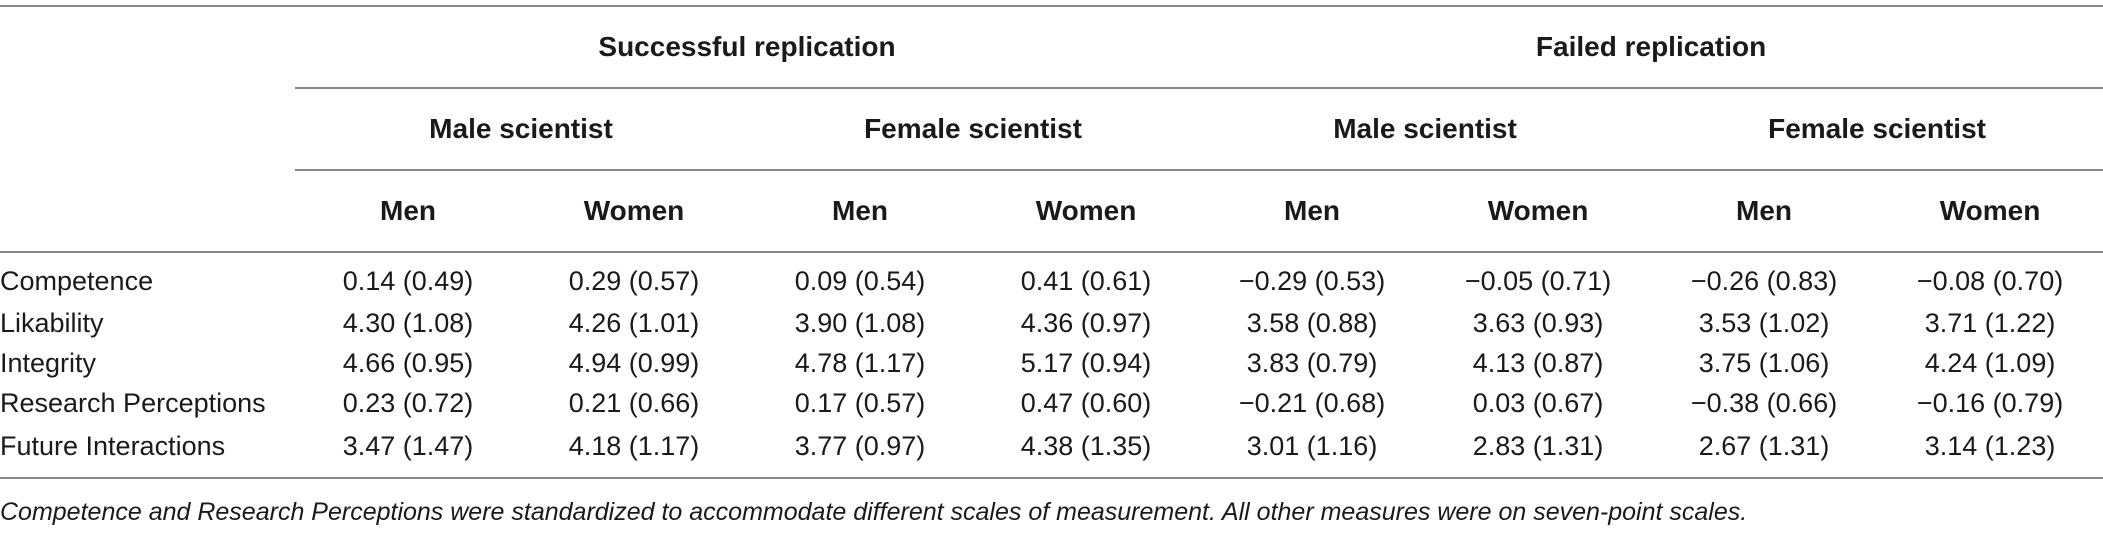  I want to click on cell-value: 4.18 (1.17), so click(634, 451).